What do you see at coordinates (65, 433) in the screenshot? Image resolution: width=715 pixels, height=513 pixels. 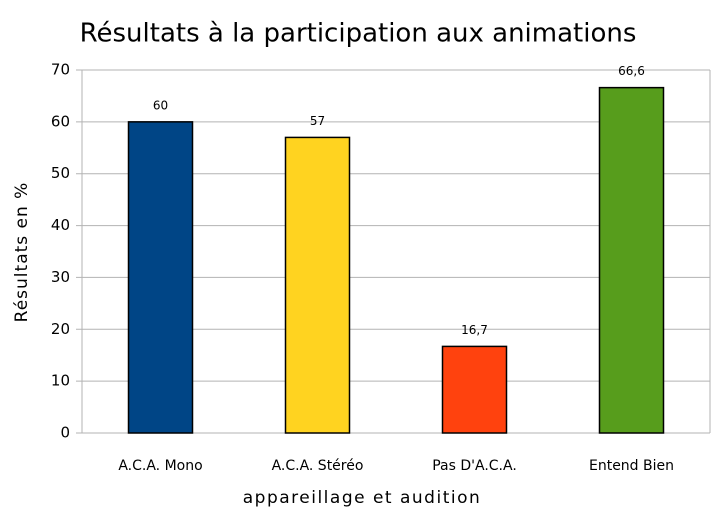 I see `y-tick-label: 0` at bounding box center [65, 433].